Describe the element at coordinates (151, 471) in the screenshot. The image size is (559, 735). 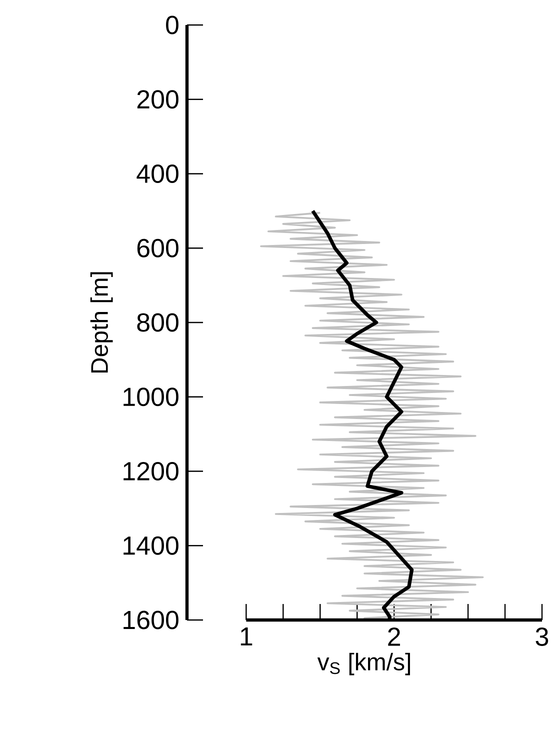
I see `y-tick-label: 1200` at that location.